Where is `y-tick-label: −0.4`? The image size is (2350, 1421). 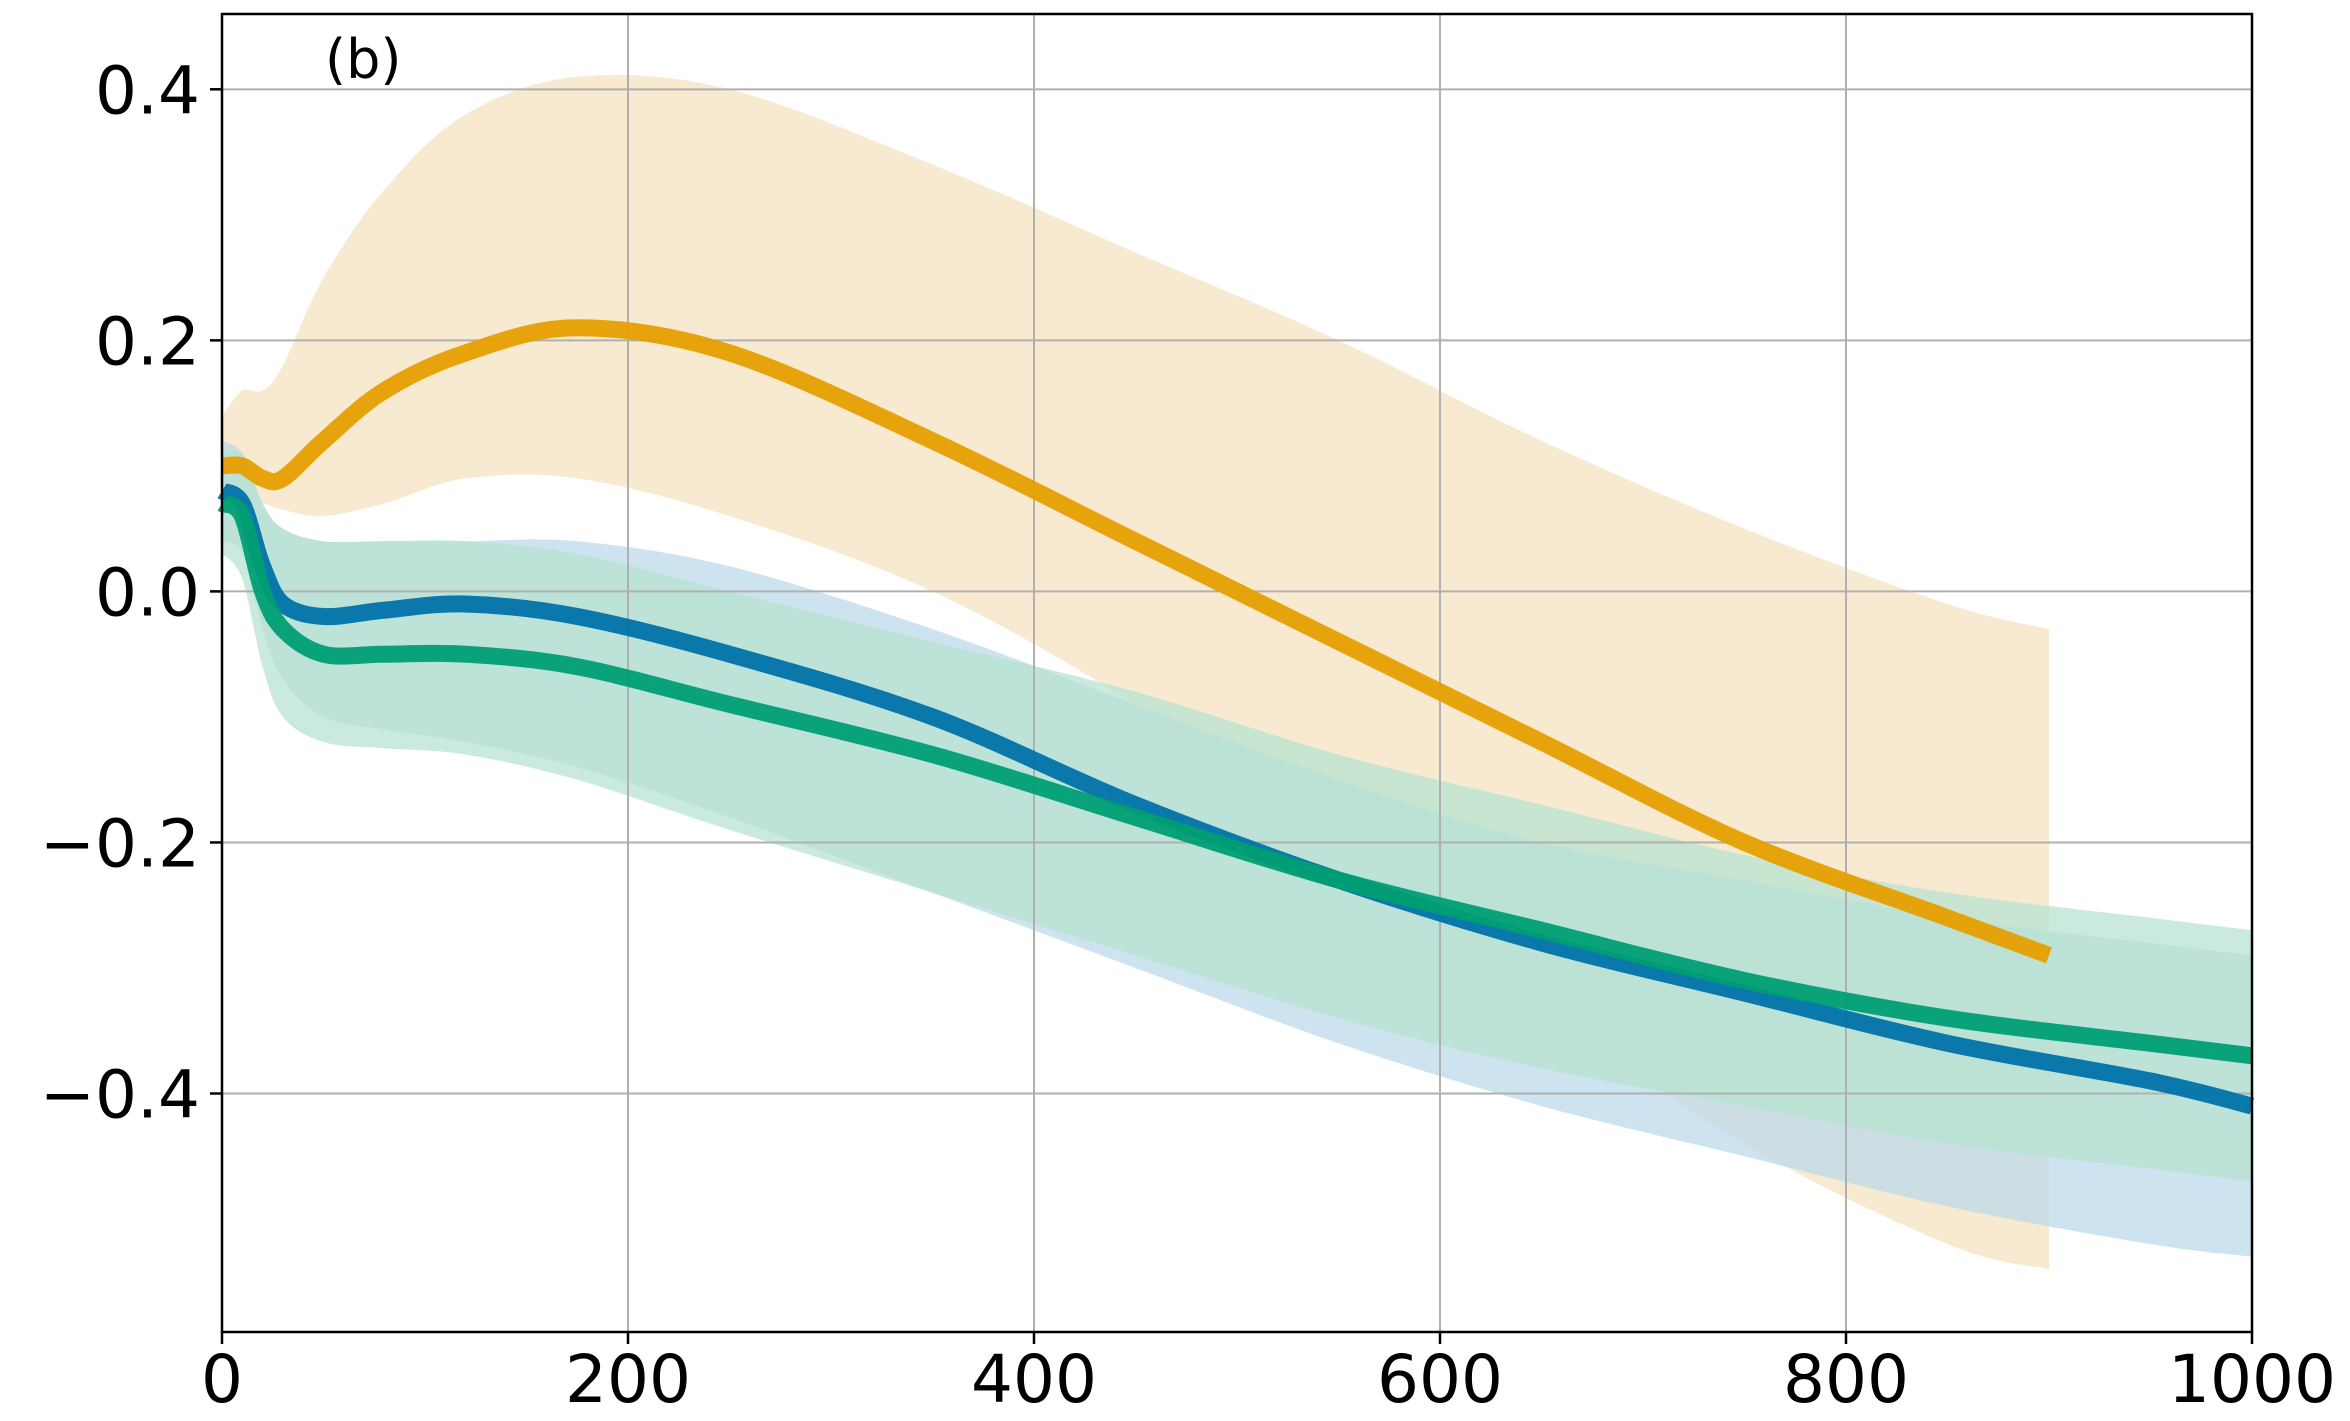
y-tick-label: −0.4 is located at coordinates (120, 1095).